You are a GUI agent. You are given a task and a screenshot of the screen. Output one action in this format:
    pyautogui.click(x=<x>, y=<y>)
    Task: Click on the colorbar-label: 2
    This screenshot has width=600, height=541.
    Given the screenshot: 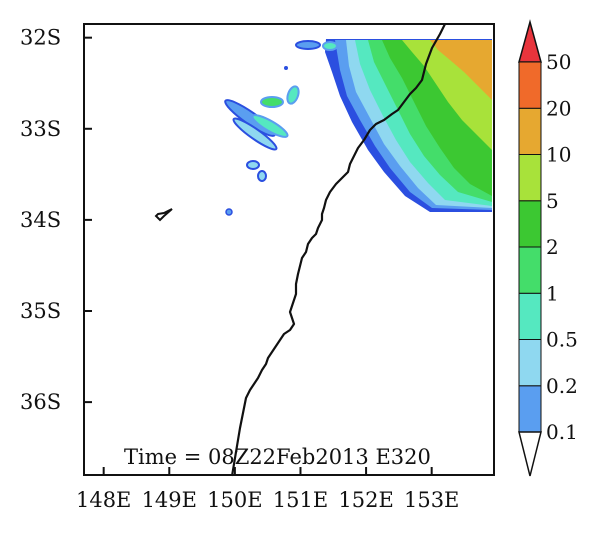 What is the action you would take?
    pyautogui.click(x=552, y=247)
    